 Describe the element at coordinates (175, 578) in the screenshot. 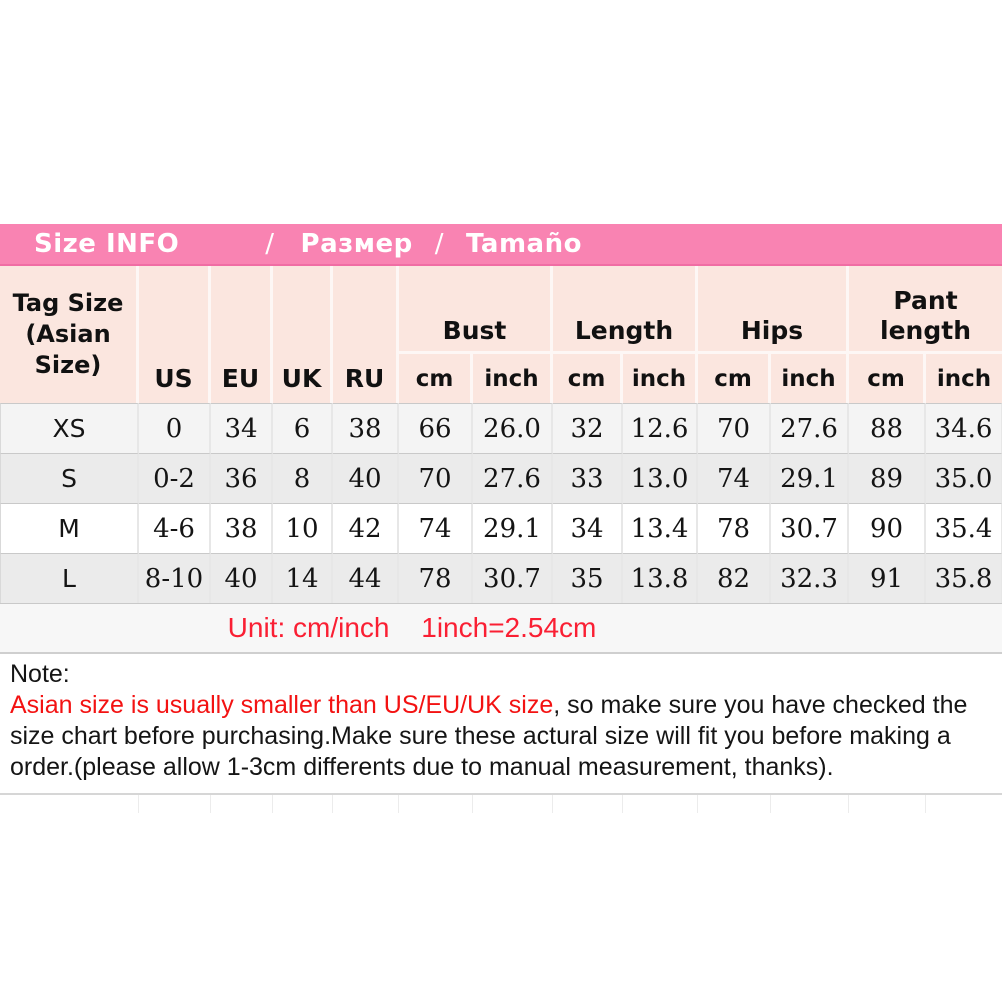

I see `cell-l-us: 8-10` at that location.